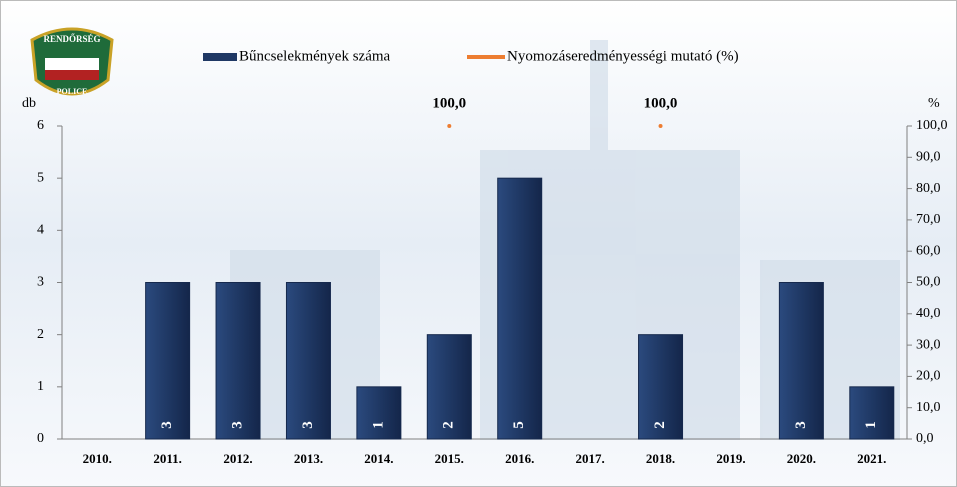 This screenshot has width=957, height=487. I want to click on y2-tick-label: 90,0, so click(928, 157).